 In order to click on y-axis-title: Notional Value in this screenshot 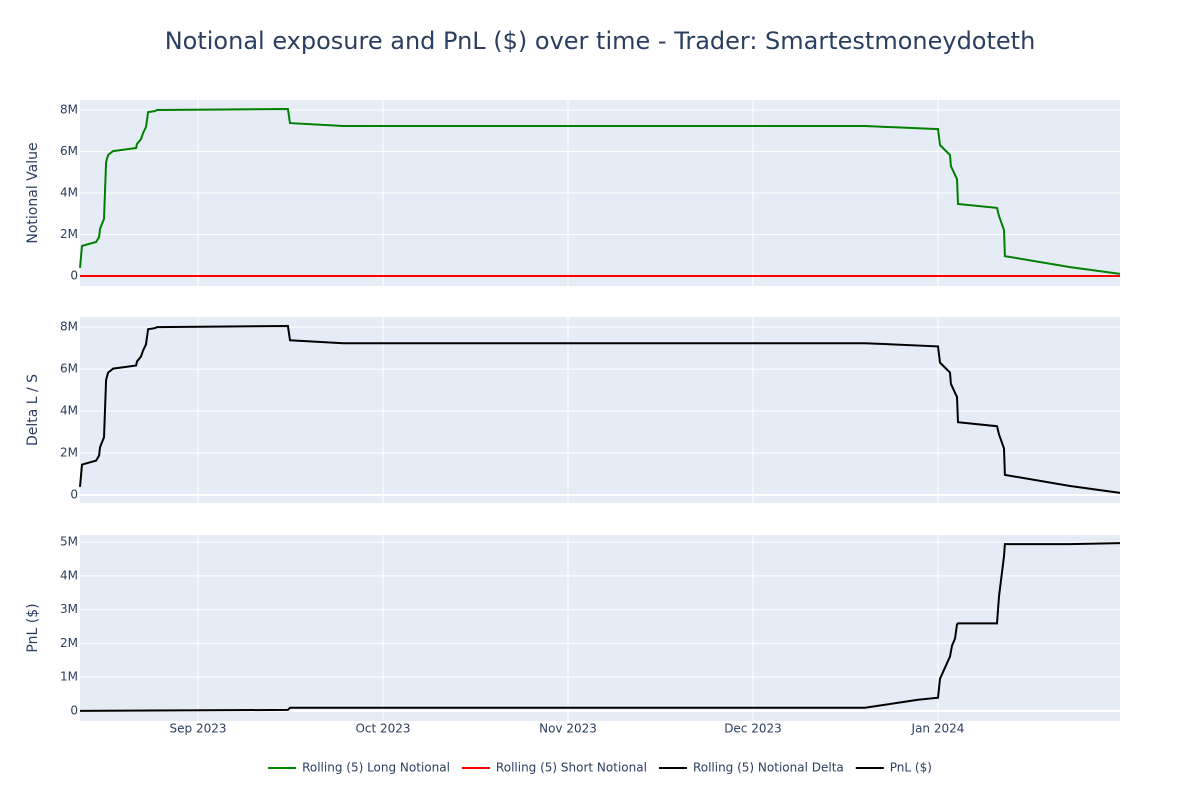, I will do `click(33, 192)`.